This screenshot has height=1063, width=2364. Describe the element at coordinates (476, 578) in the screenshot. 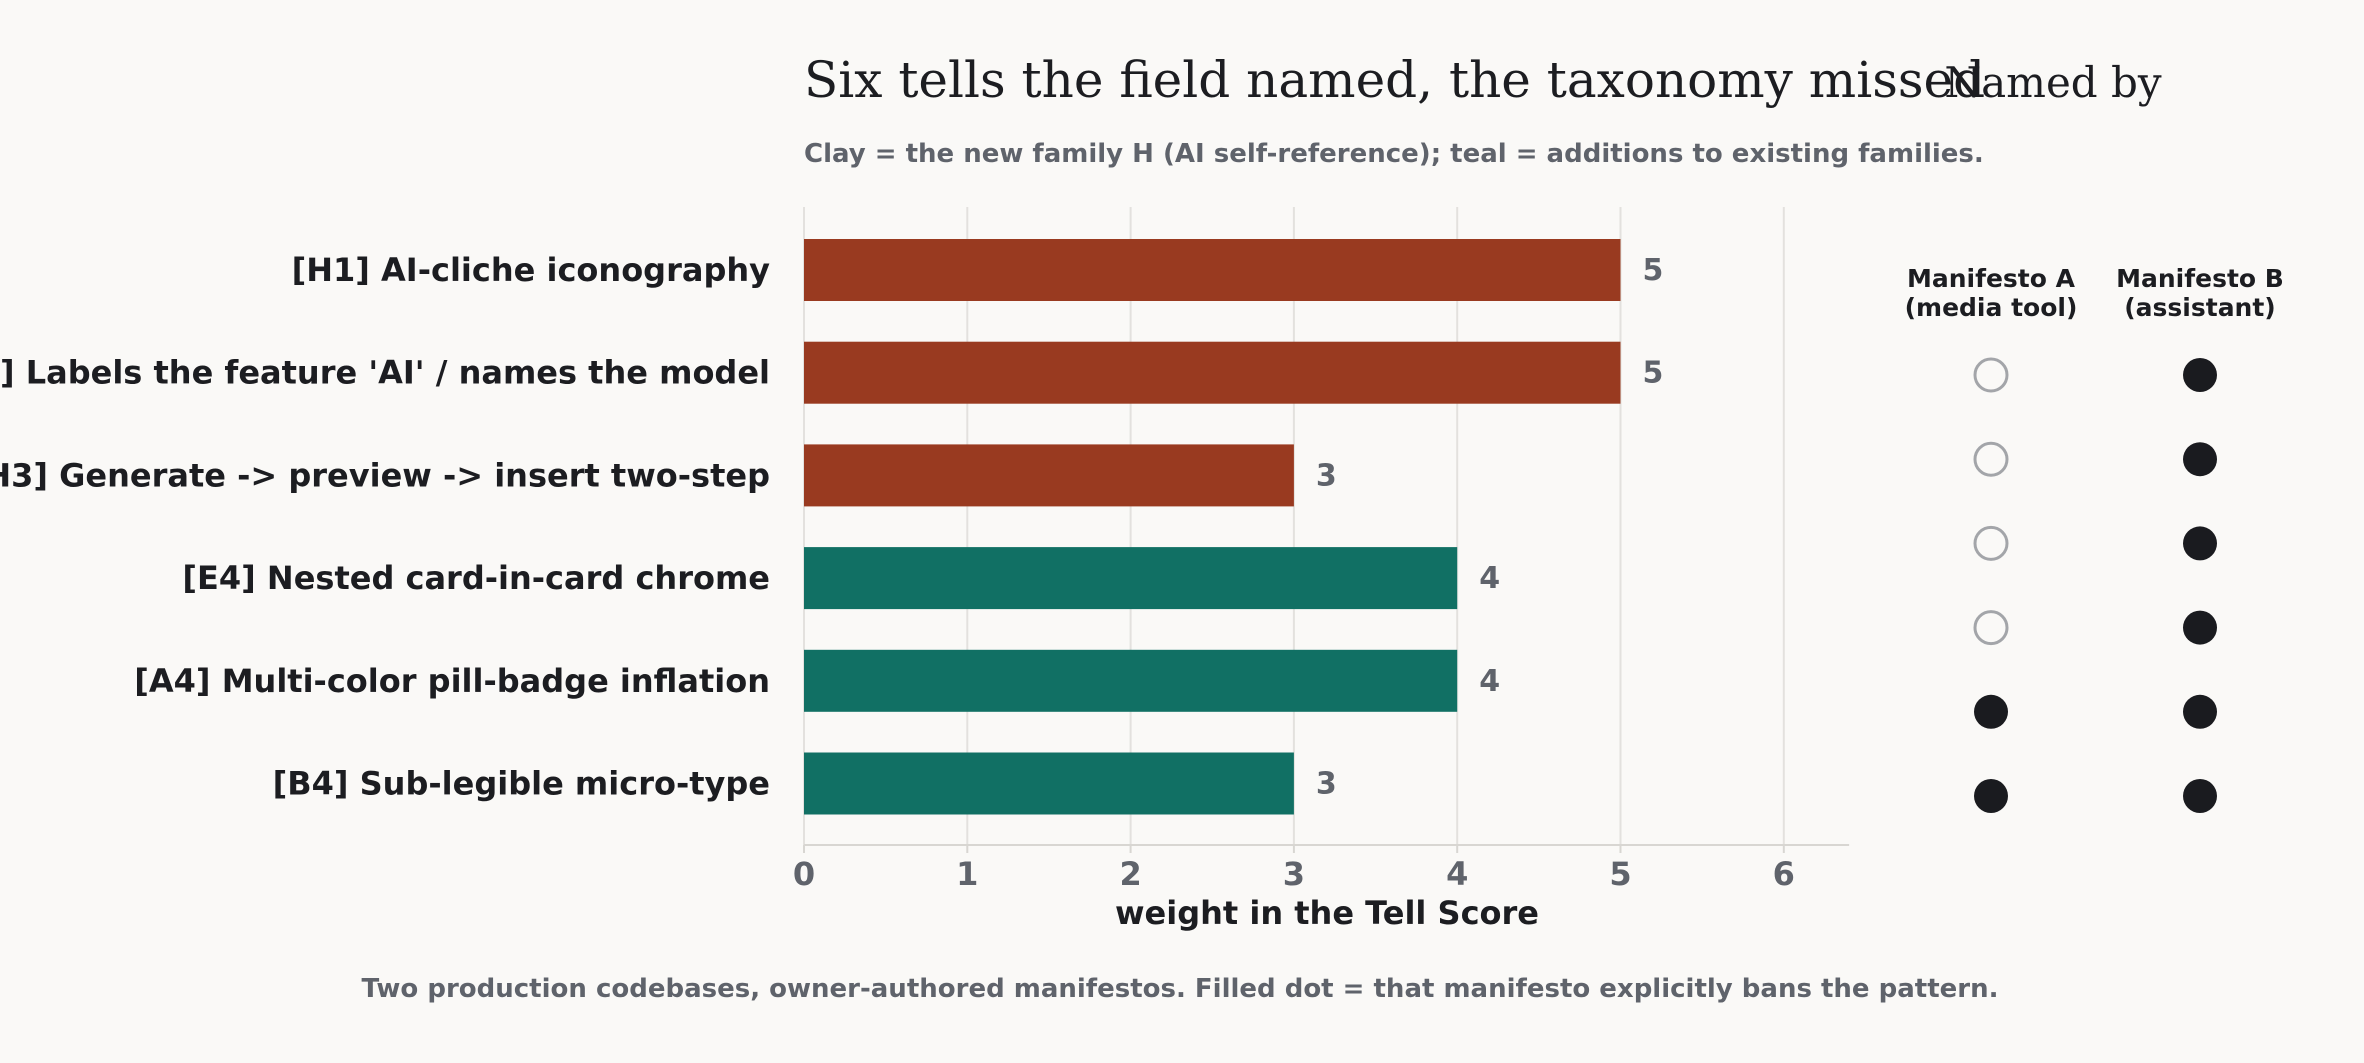

I see `category-label: [E4] Nested card-in-card chrome` at that location.